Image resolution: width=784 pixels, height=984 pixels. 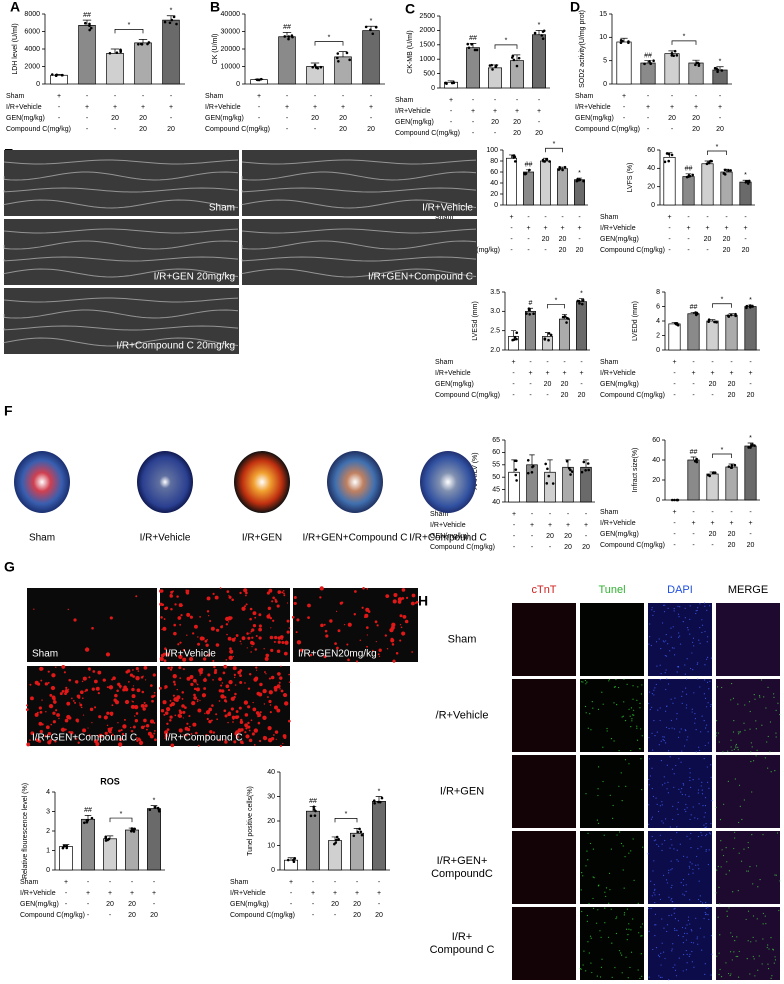 What do you see at coordinates (121, 820) in the screenshot?
I see `significance-bracket` at bounding box center [121, 820].